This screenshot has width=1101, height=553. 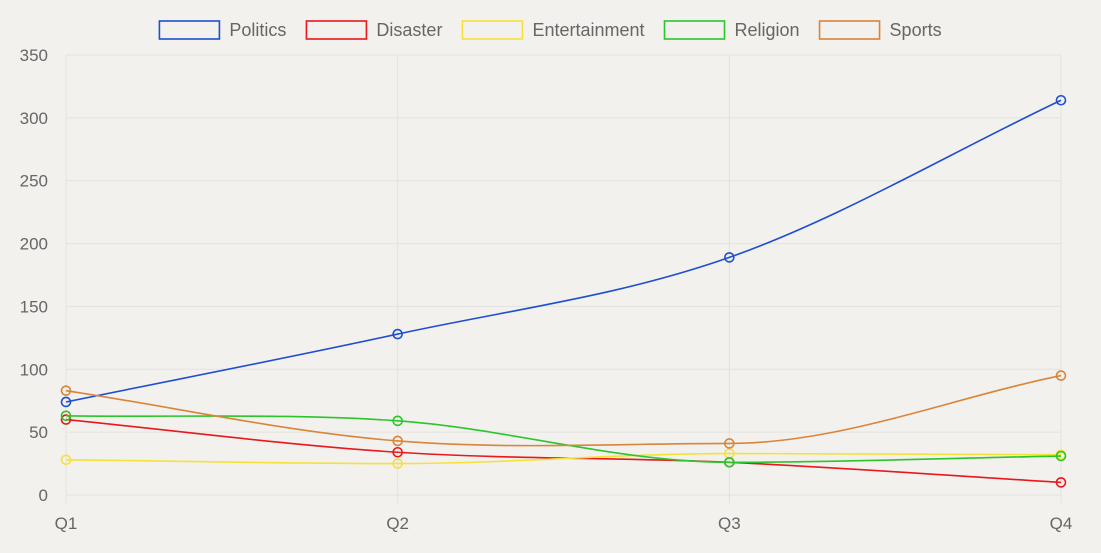 I want to click on x-axis: Q1 Q2 Q3 Q4, so click(x=564, y=523).